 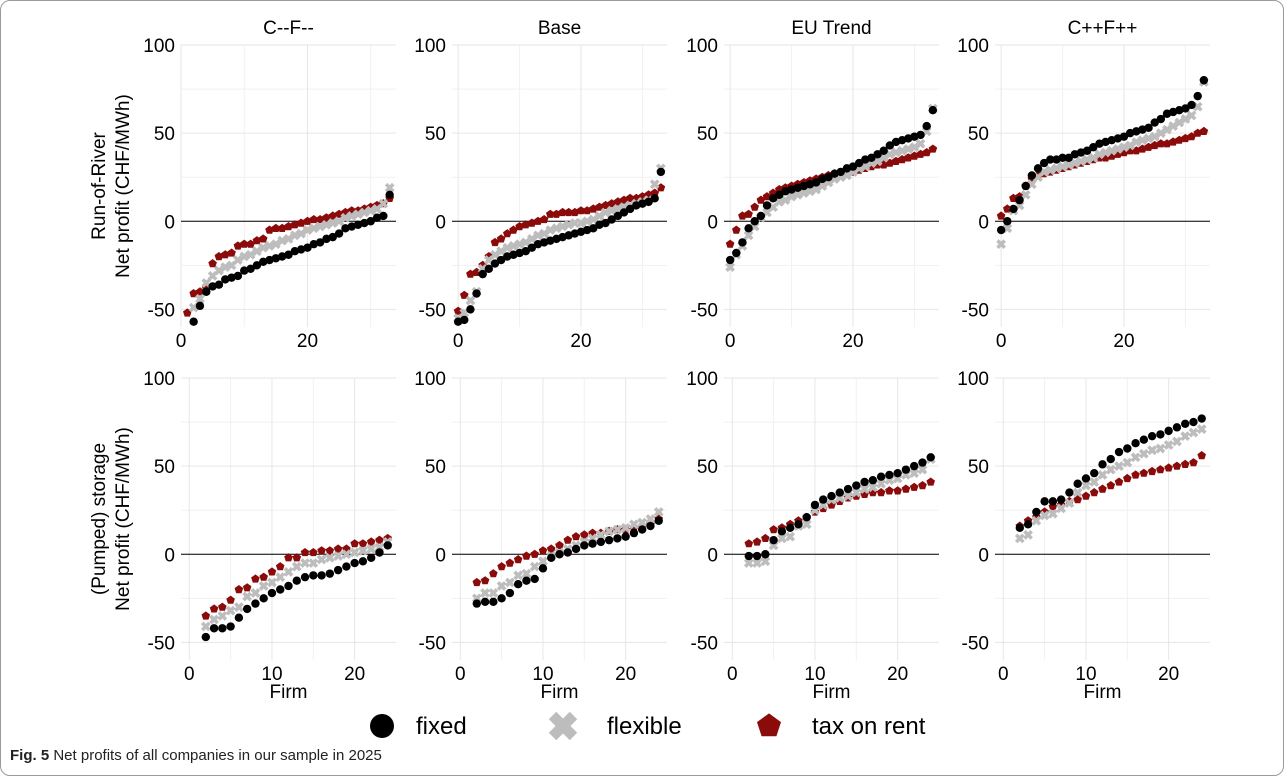 What do you see at coordinates (99, 519) in the screenshot?
I see `row-label-line1: (Pumped) storage` at bounding box center [99, 519].